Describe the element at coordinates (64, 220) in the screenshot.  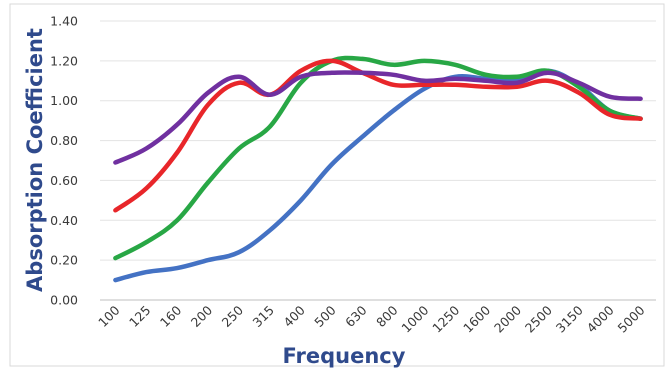
I see `y-tick-label: 0.40` at that location.